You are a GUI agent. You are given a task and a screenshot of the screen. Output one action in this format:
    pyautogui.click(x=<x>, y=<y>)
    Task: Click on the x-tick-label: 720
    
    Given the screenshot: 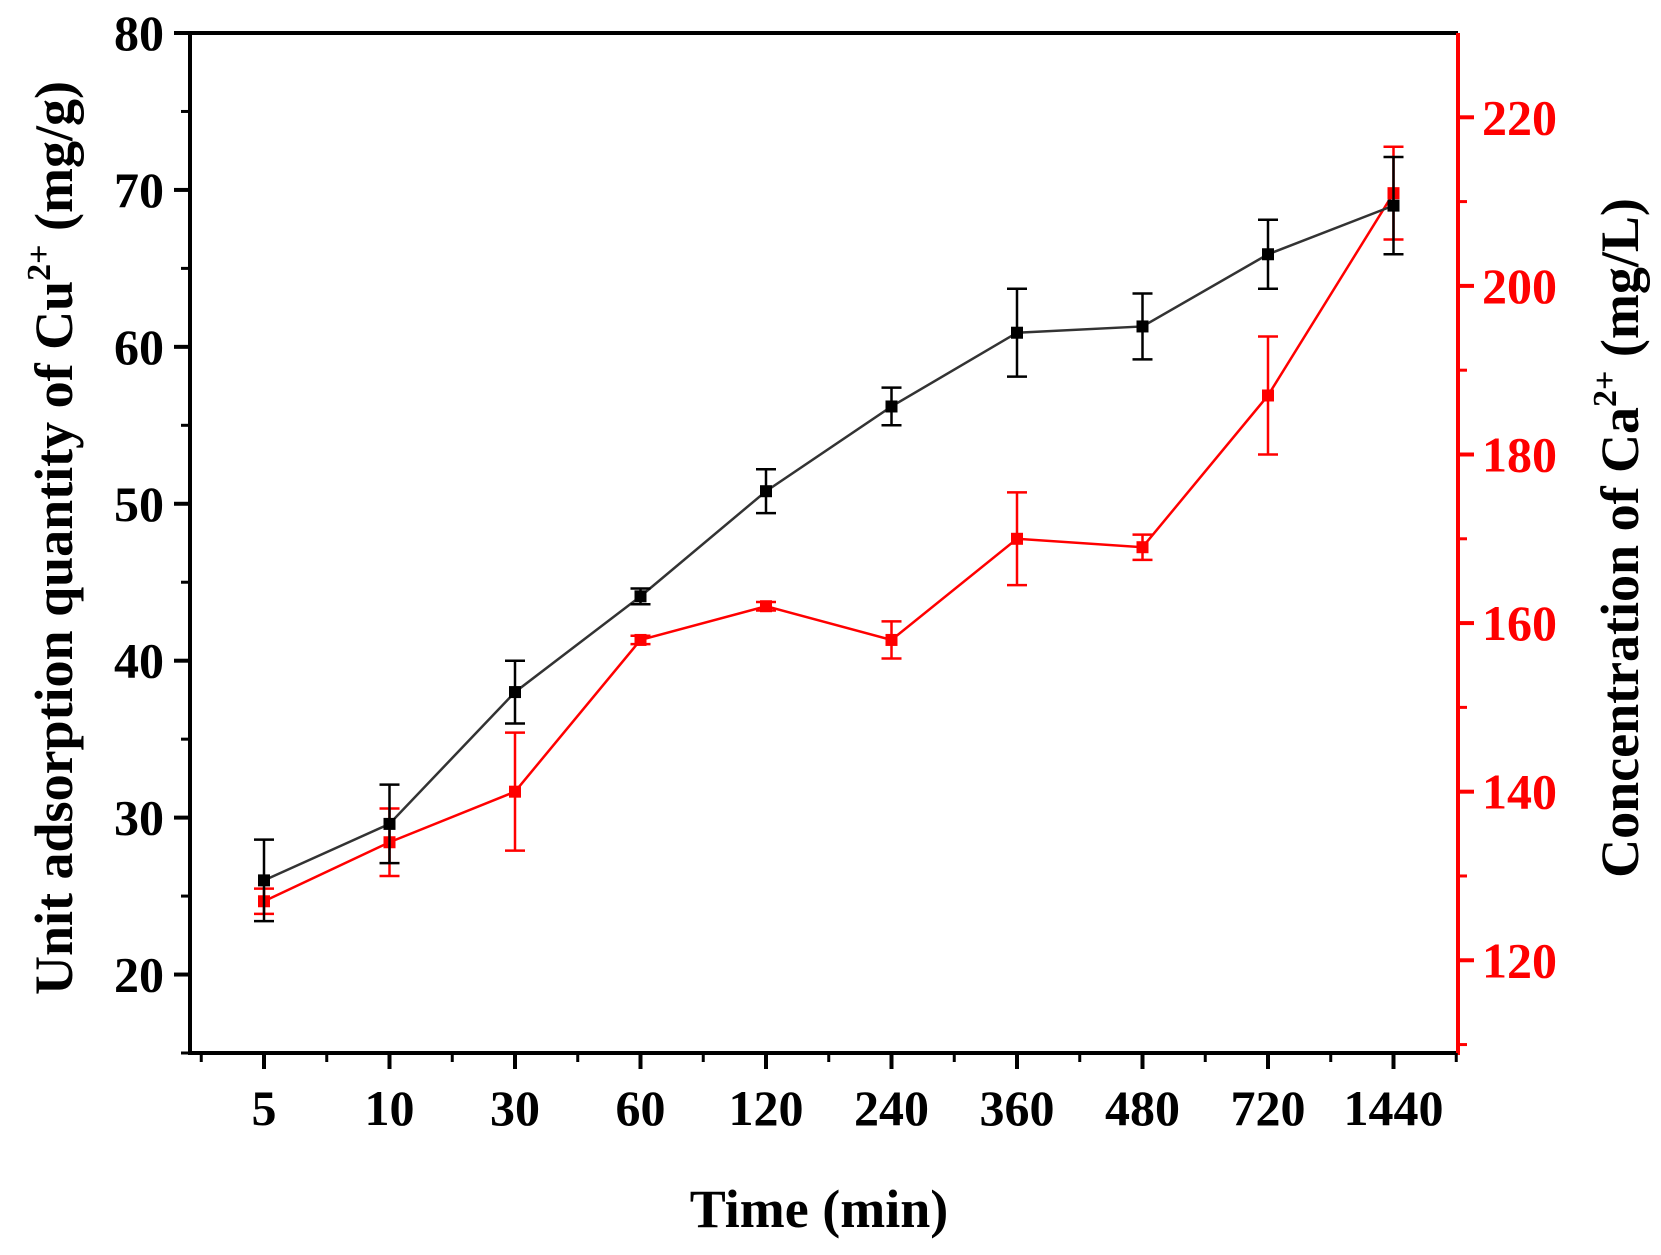 What is the action you would take?
    pyautogui.click(x=1268, y=1108)
    